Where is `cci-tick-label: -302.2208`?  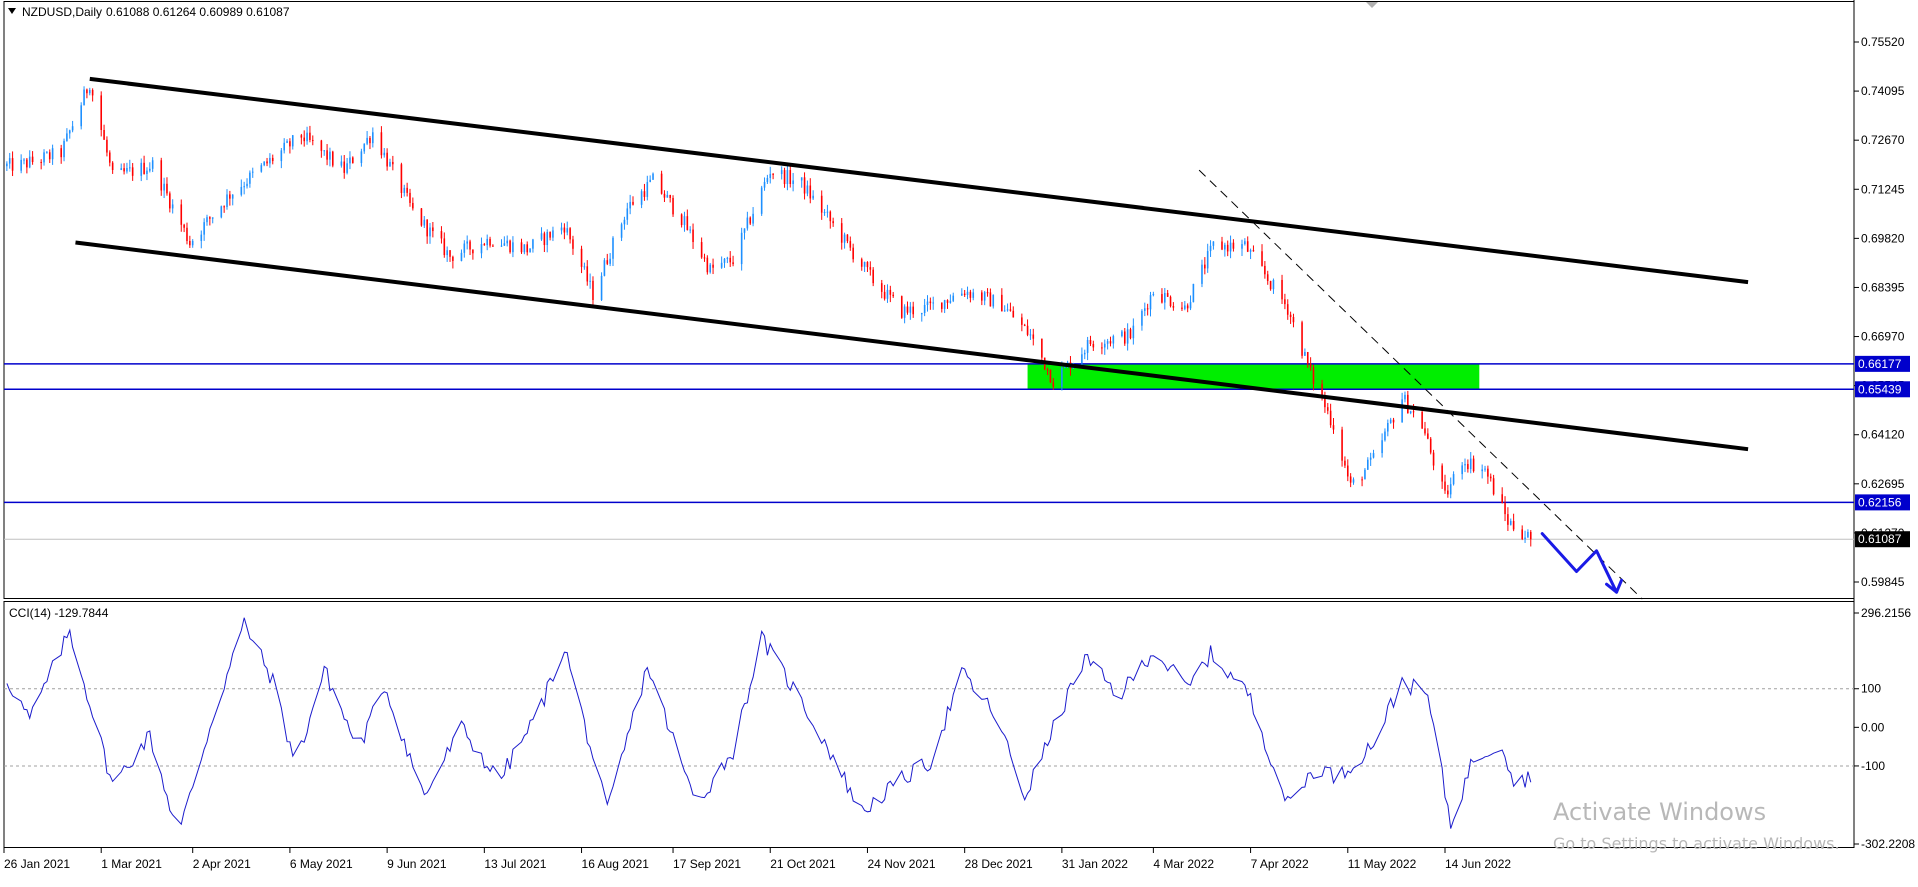
cci-tick-label: -302.2208 is located at coordinates (1888, 844).